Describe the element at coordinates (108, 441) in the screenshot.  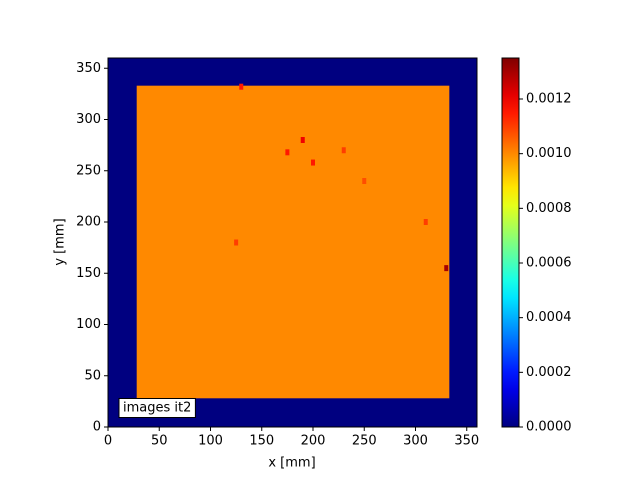
I see `x-tick-label: 0` at that location.